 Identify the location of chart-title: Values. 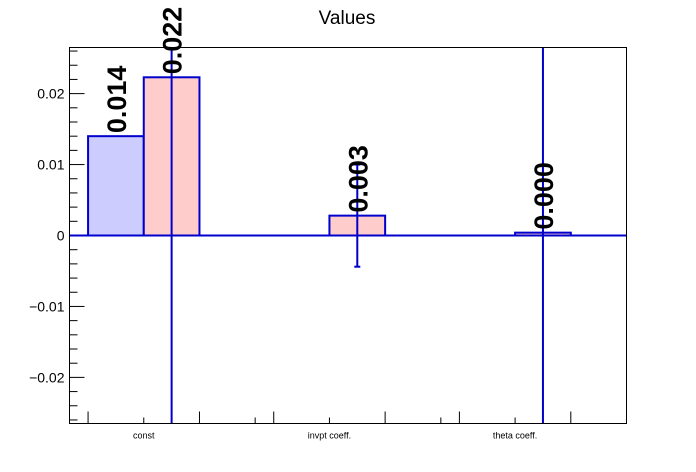
(347, 18).